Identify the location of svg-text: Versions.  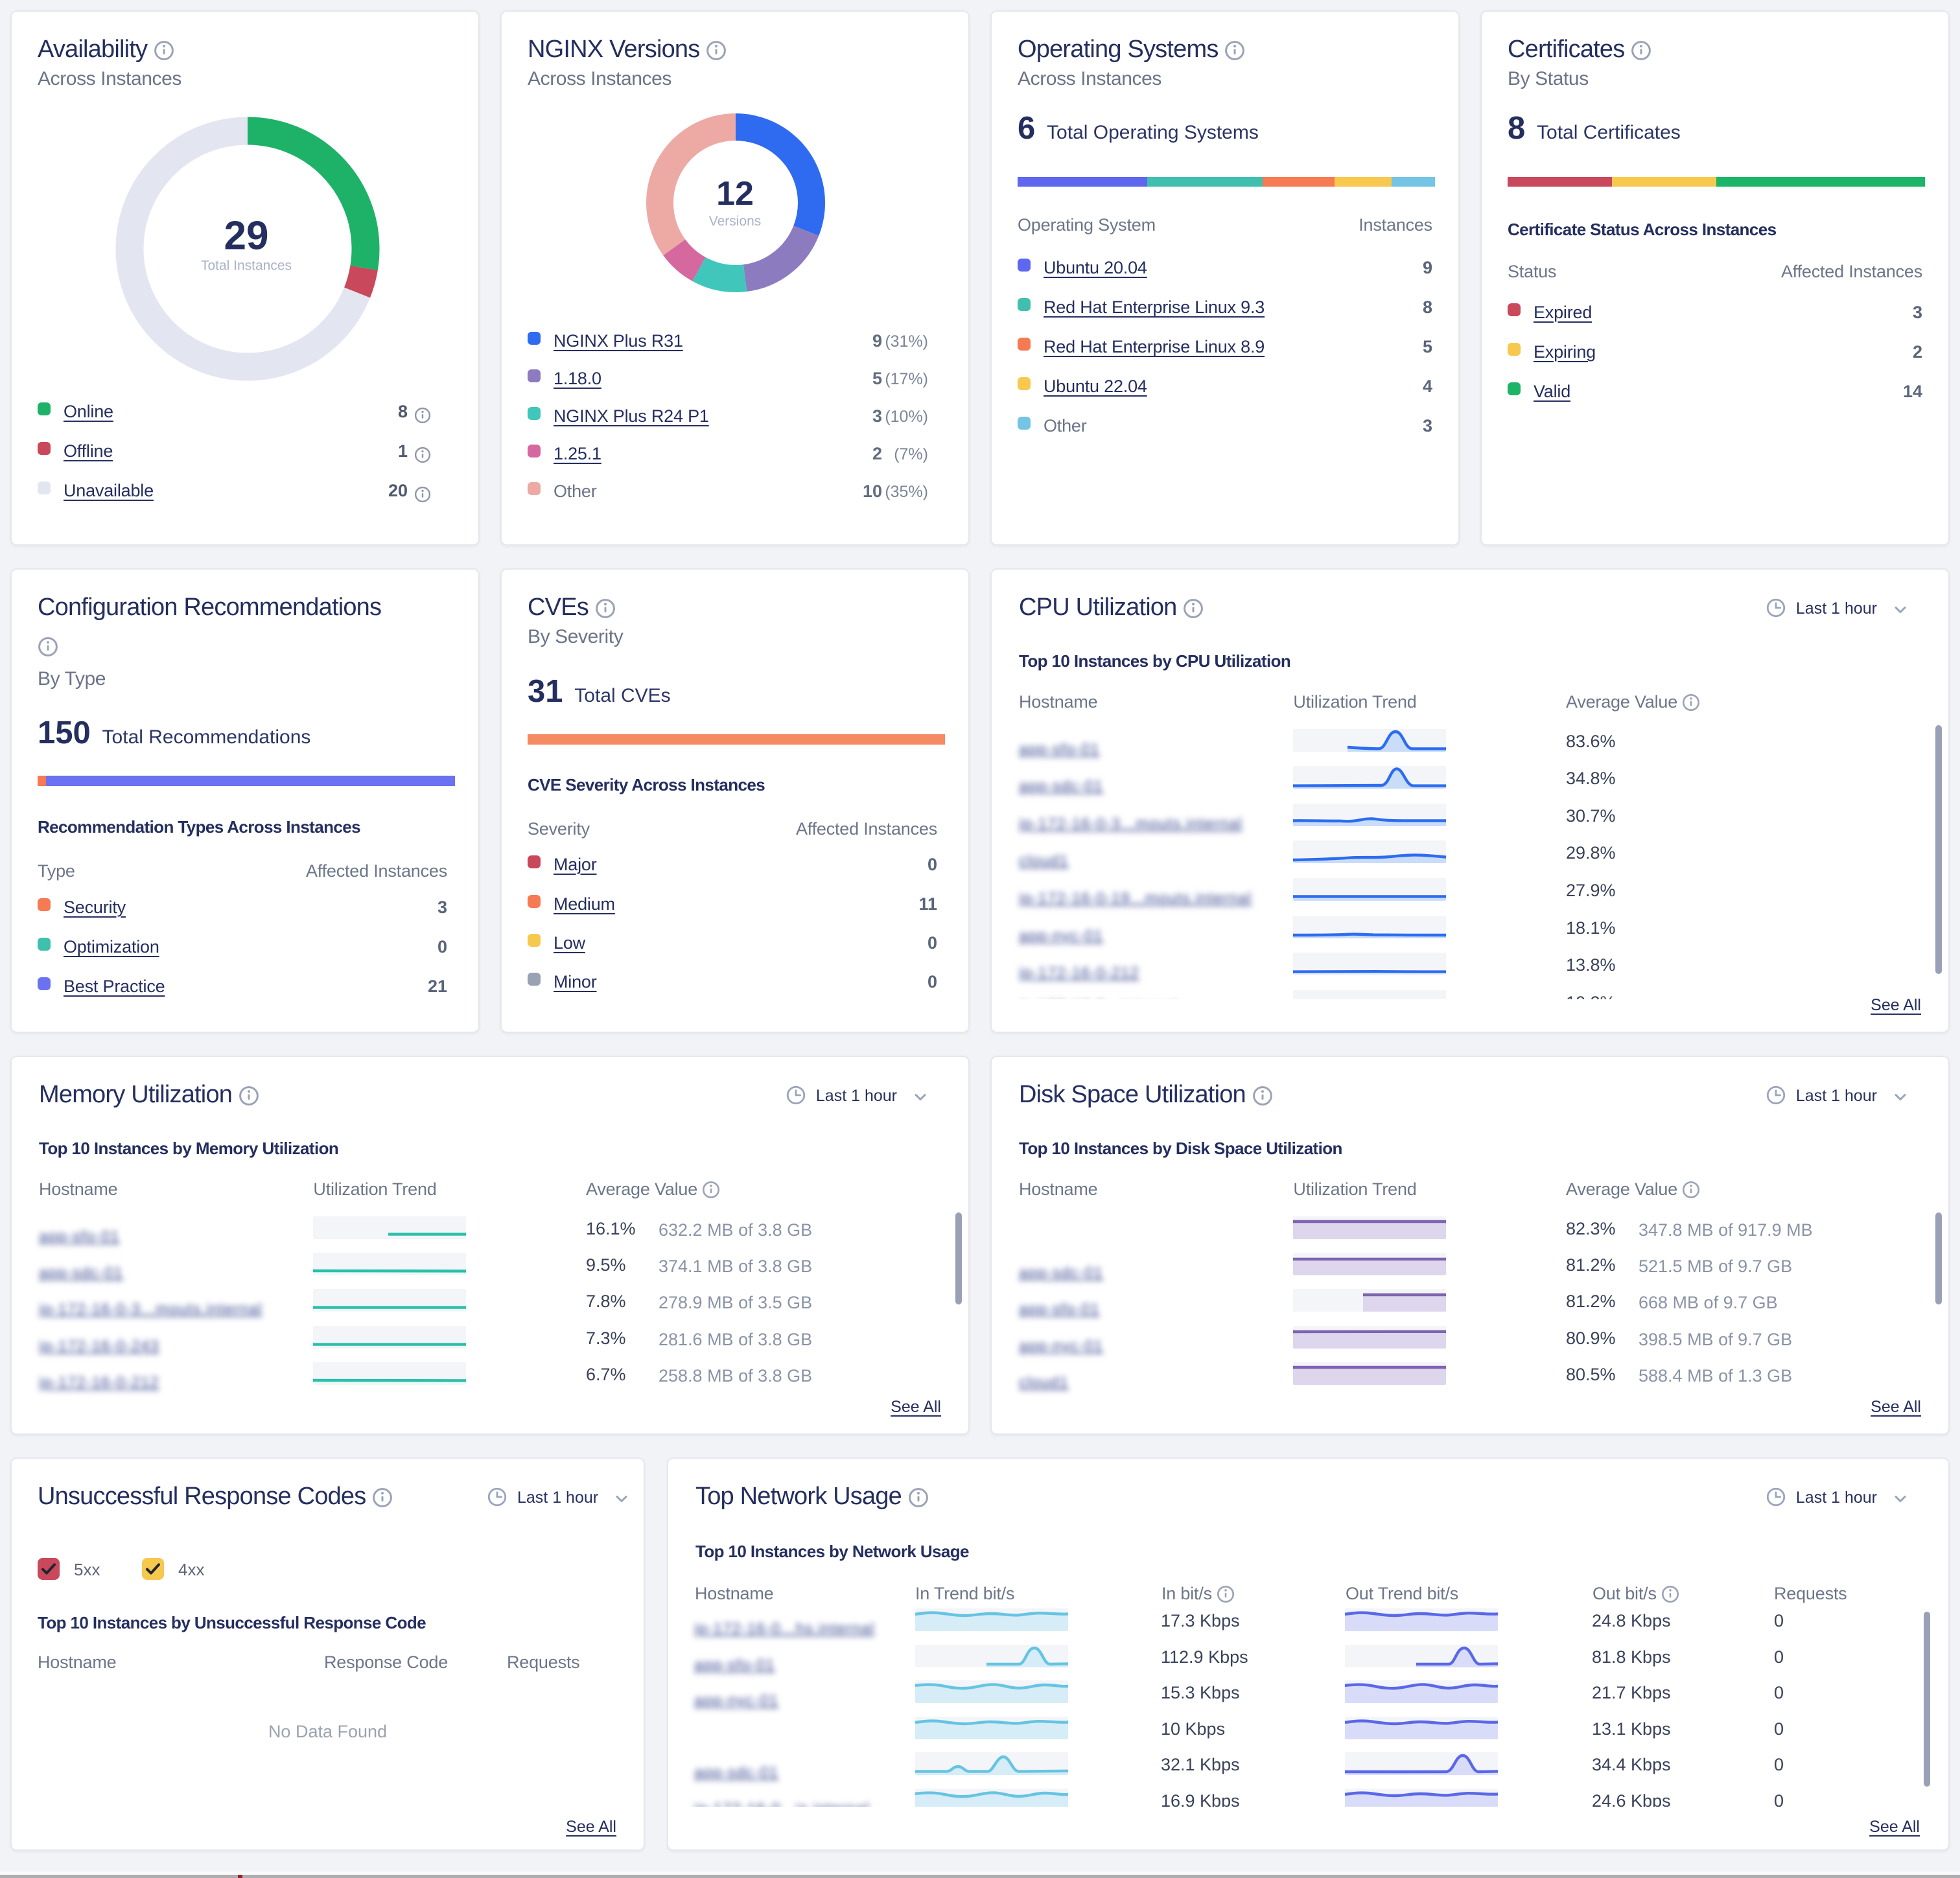
(736, 222).